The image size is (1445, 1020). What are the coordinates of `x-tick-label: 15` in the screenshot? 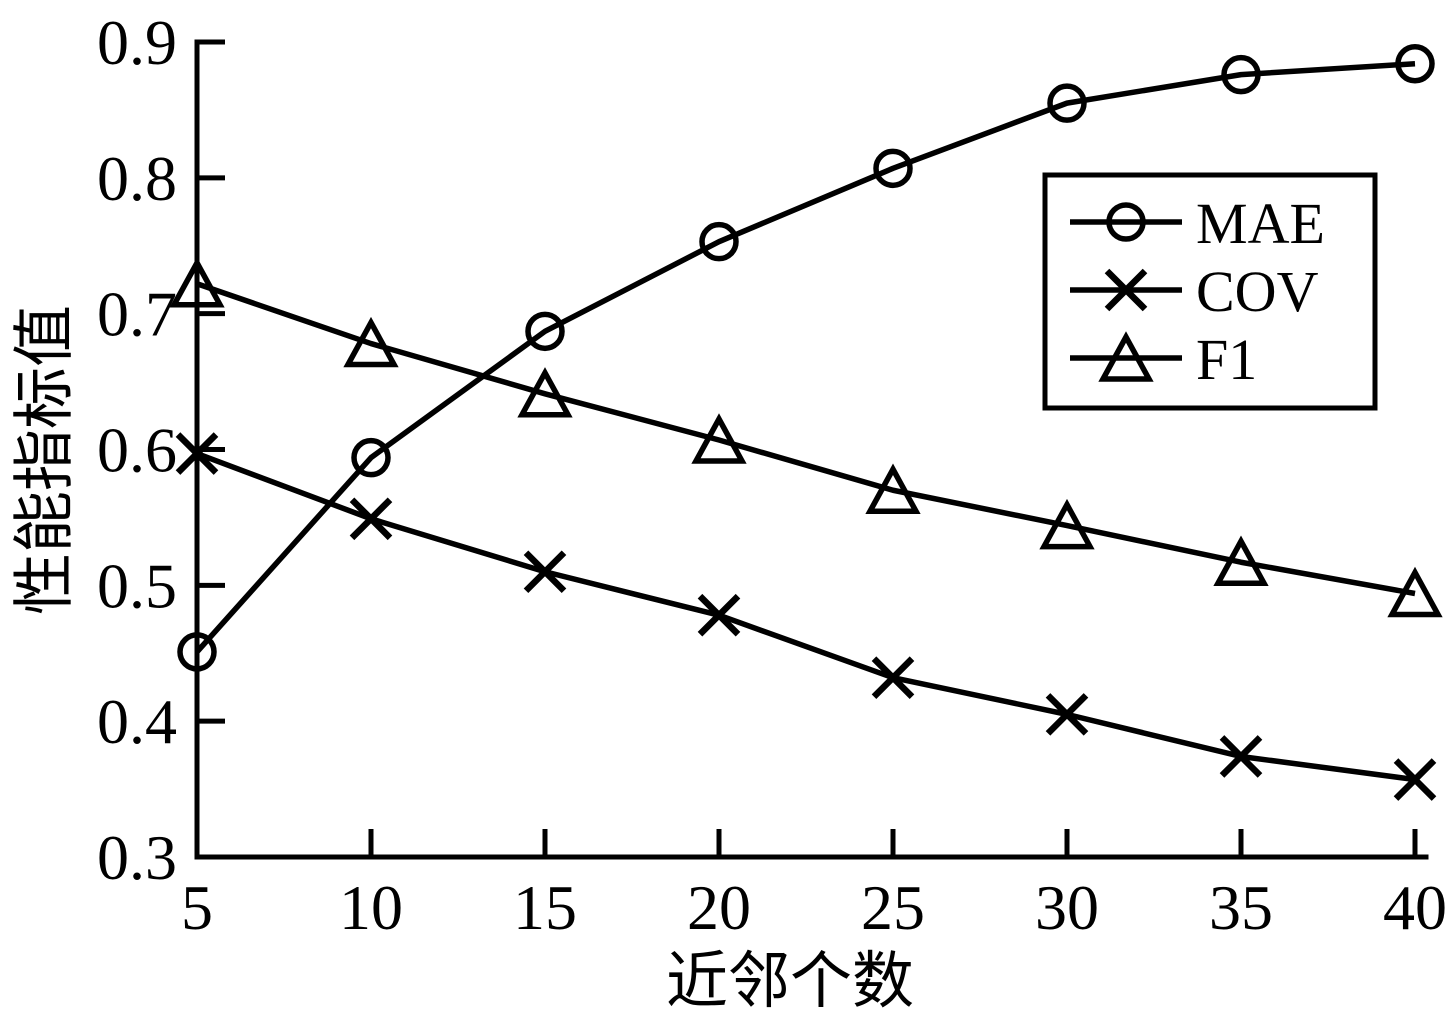 It's located at (545, 907).